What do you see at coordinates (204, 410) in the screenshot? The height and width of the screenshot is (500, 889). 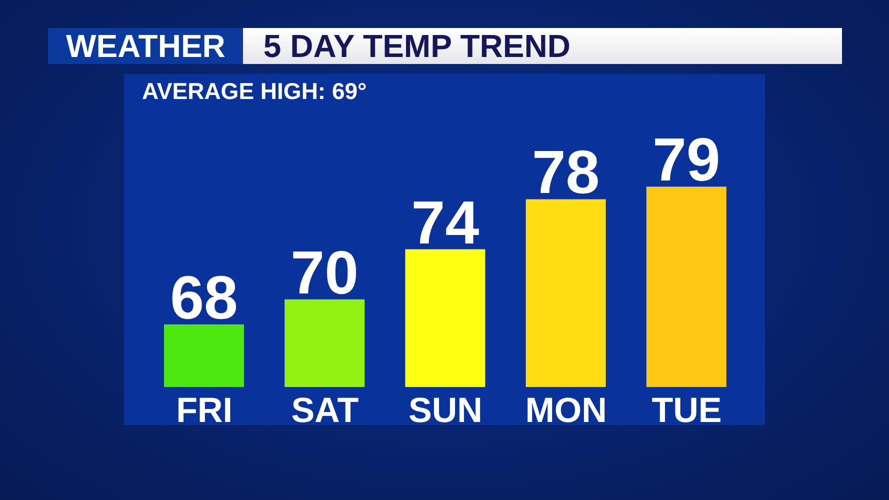 I see `x-tick-label: FRI` at bounding box center [204, 410].